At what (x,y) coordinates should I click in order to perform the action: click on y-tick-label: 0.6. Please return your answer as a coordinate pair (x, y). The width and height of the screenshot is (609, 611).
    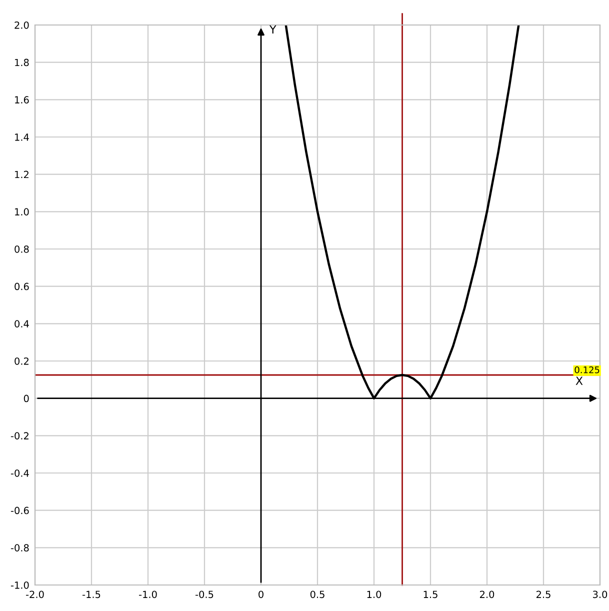
    Looking at the image, I should click on (21, 286).